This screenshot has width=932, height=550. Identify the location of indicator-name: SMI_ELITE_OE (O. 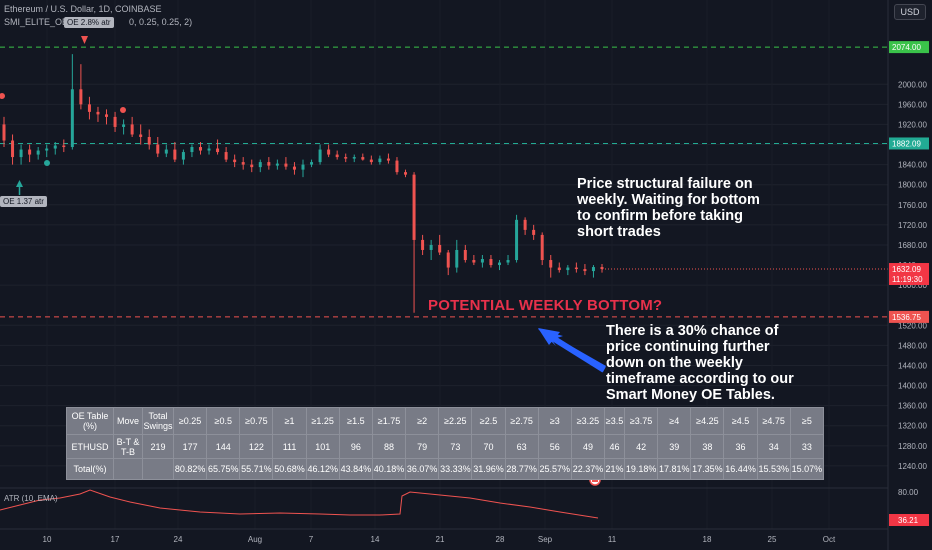
(42, 22).